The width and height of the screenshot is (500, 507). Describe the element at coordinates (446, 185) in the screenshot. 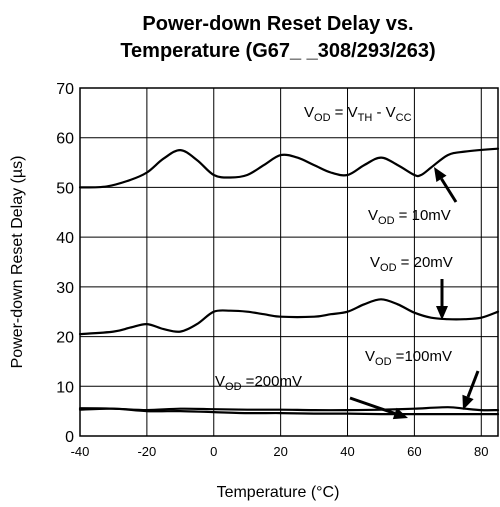

I see `arrow-10mv` at that location.